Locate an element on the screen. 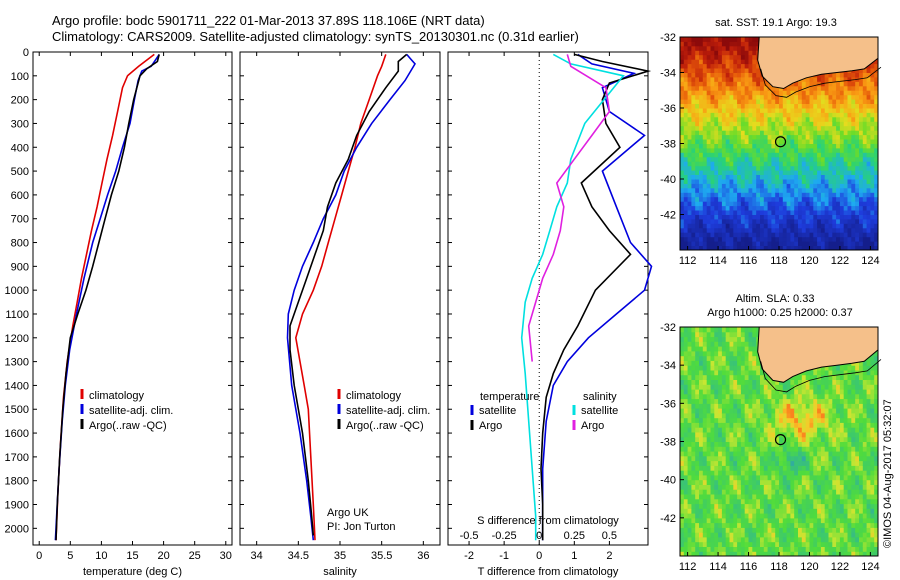  salinity-series-climatology is located at coordinates (340, 297).